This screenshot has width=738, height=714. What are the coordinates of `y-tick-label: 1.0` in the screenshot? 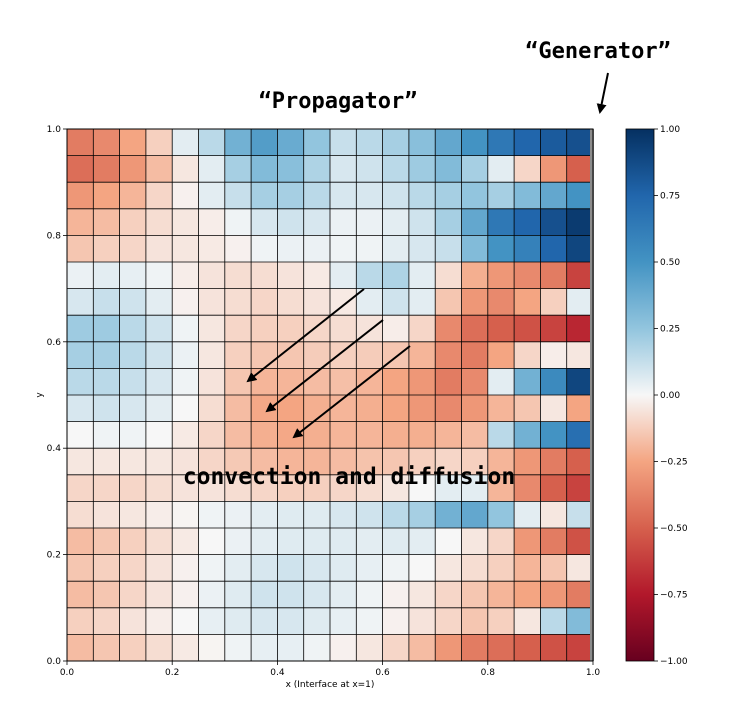 It's located at (54, 130).